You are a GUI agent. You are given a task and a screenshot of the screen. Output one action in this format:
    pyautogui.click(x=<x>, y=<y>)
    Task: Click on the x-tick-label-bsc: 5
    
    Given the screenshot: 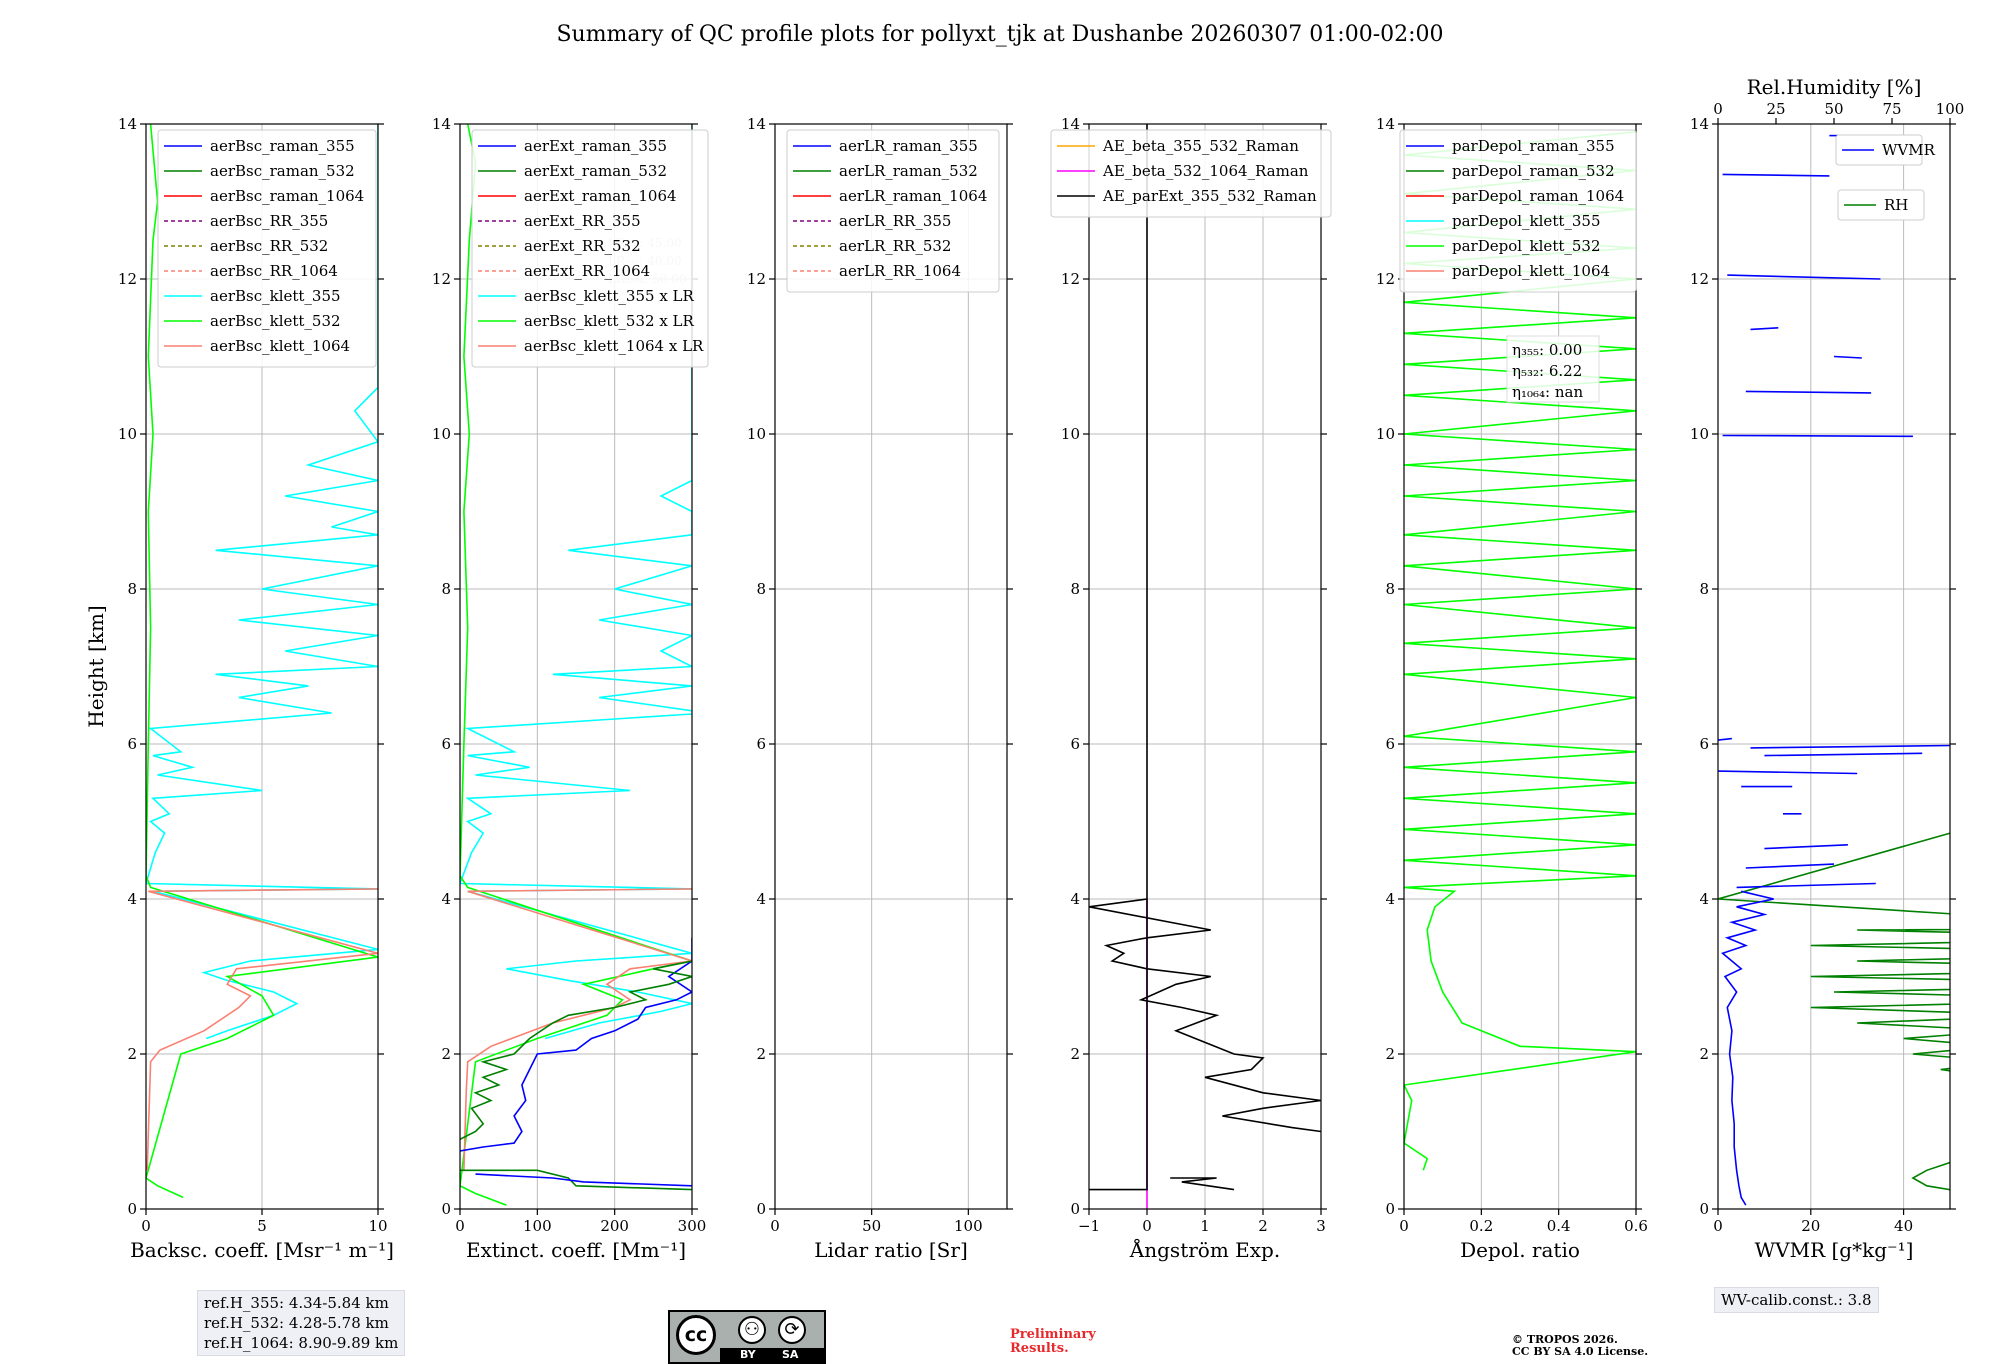 What is the action you would take?
    pyautogui.click(x=262, y=1226)
    